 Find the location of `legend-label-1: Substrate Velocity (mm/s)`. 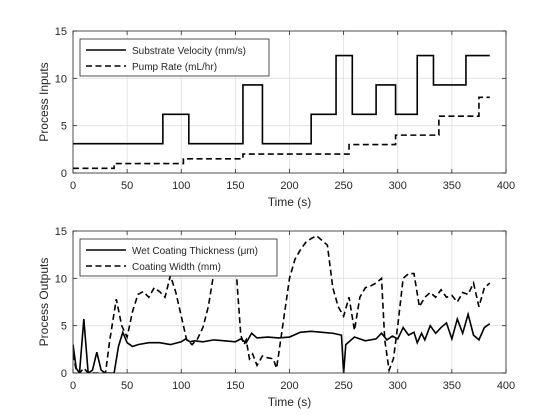

legend-label-1: Substrate Velocity (mm/s) is located at coordinates (189, 51).